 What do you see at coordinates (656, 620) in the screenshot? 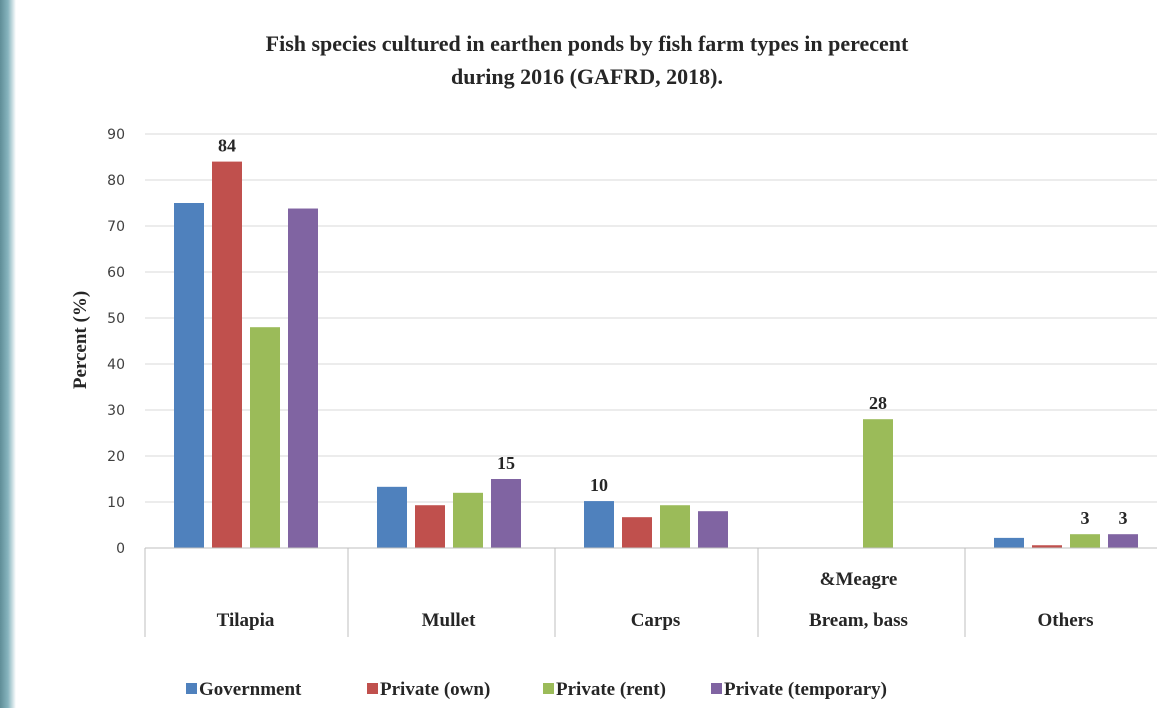
I see `category-label: Carps` at bounding box center [656, 620].